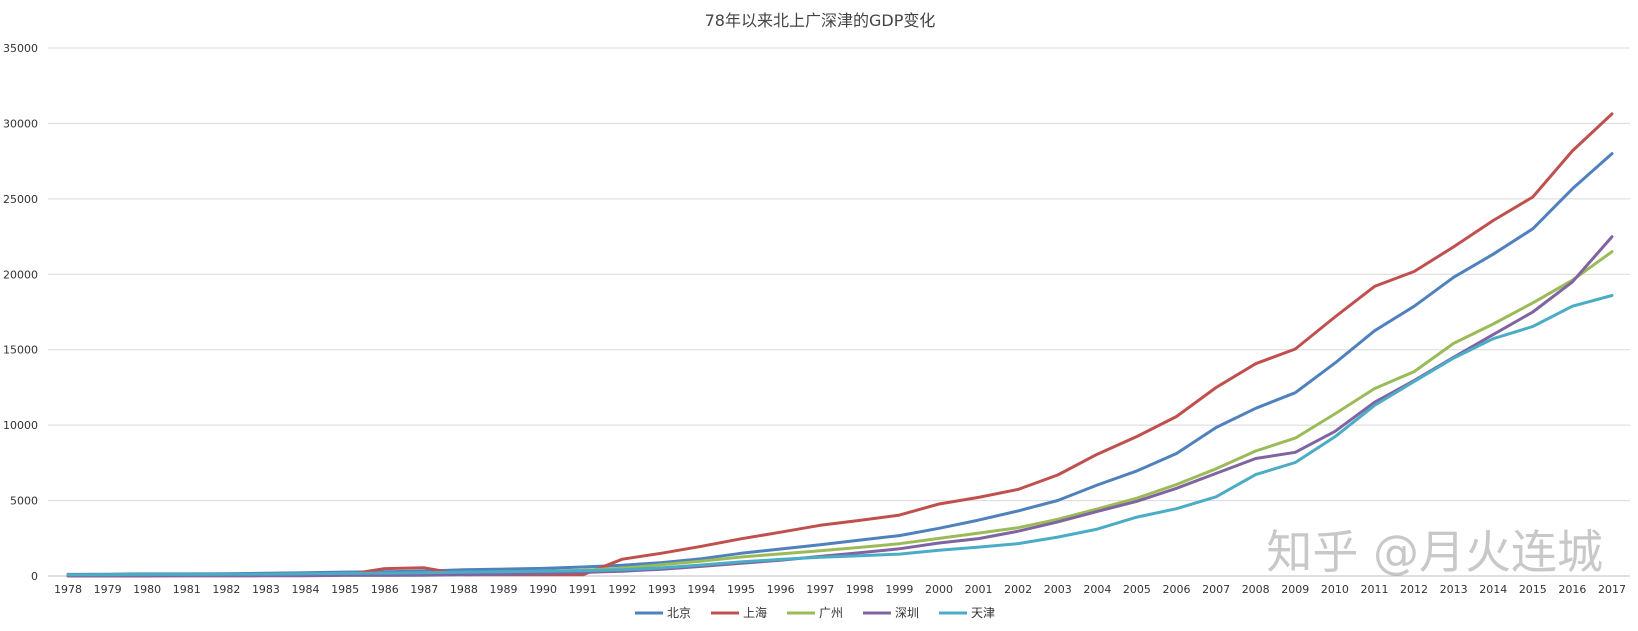  I want to click on y-tick-label: 5000, so click(24, 501).